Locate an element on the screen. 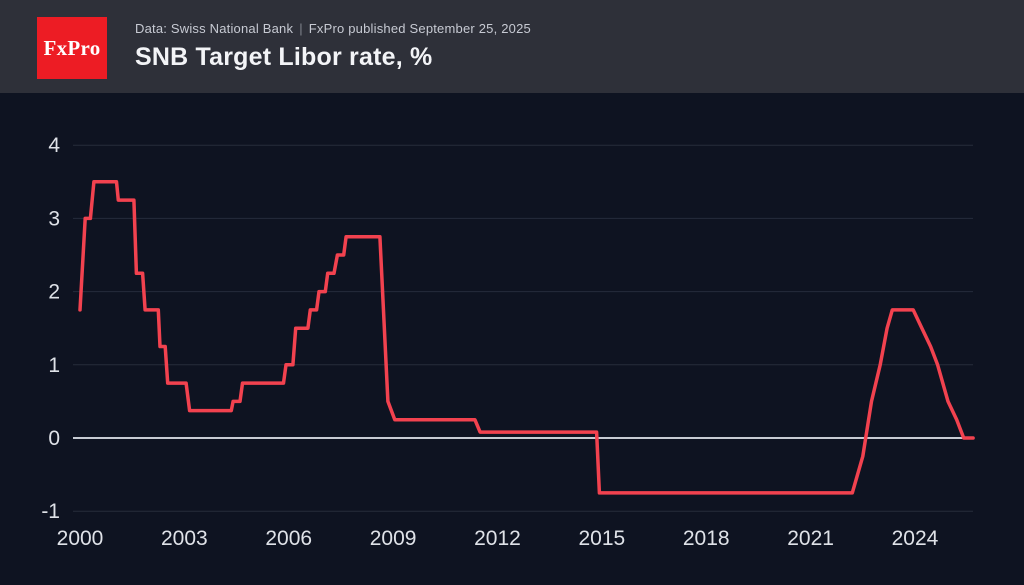 The image size is (1024, 585). x-tick-label: 2024 is located at coordinates (915, 538).